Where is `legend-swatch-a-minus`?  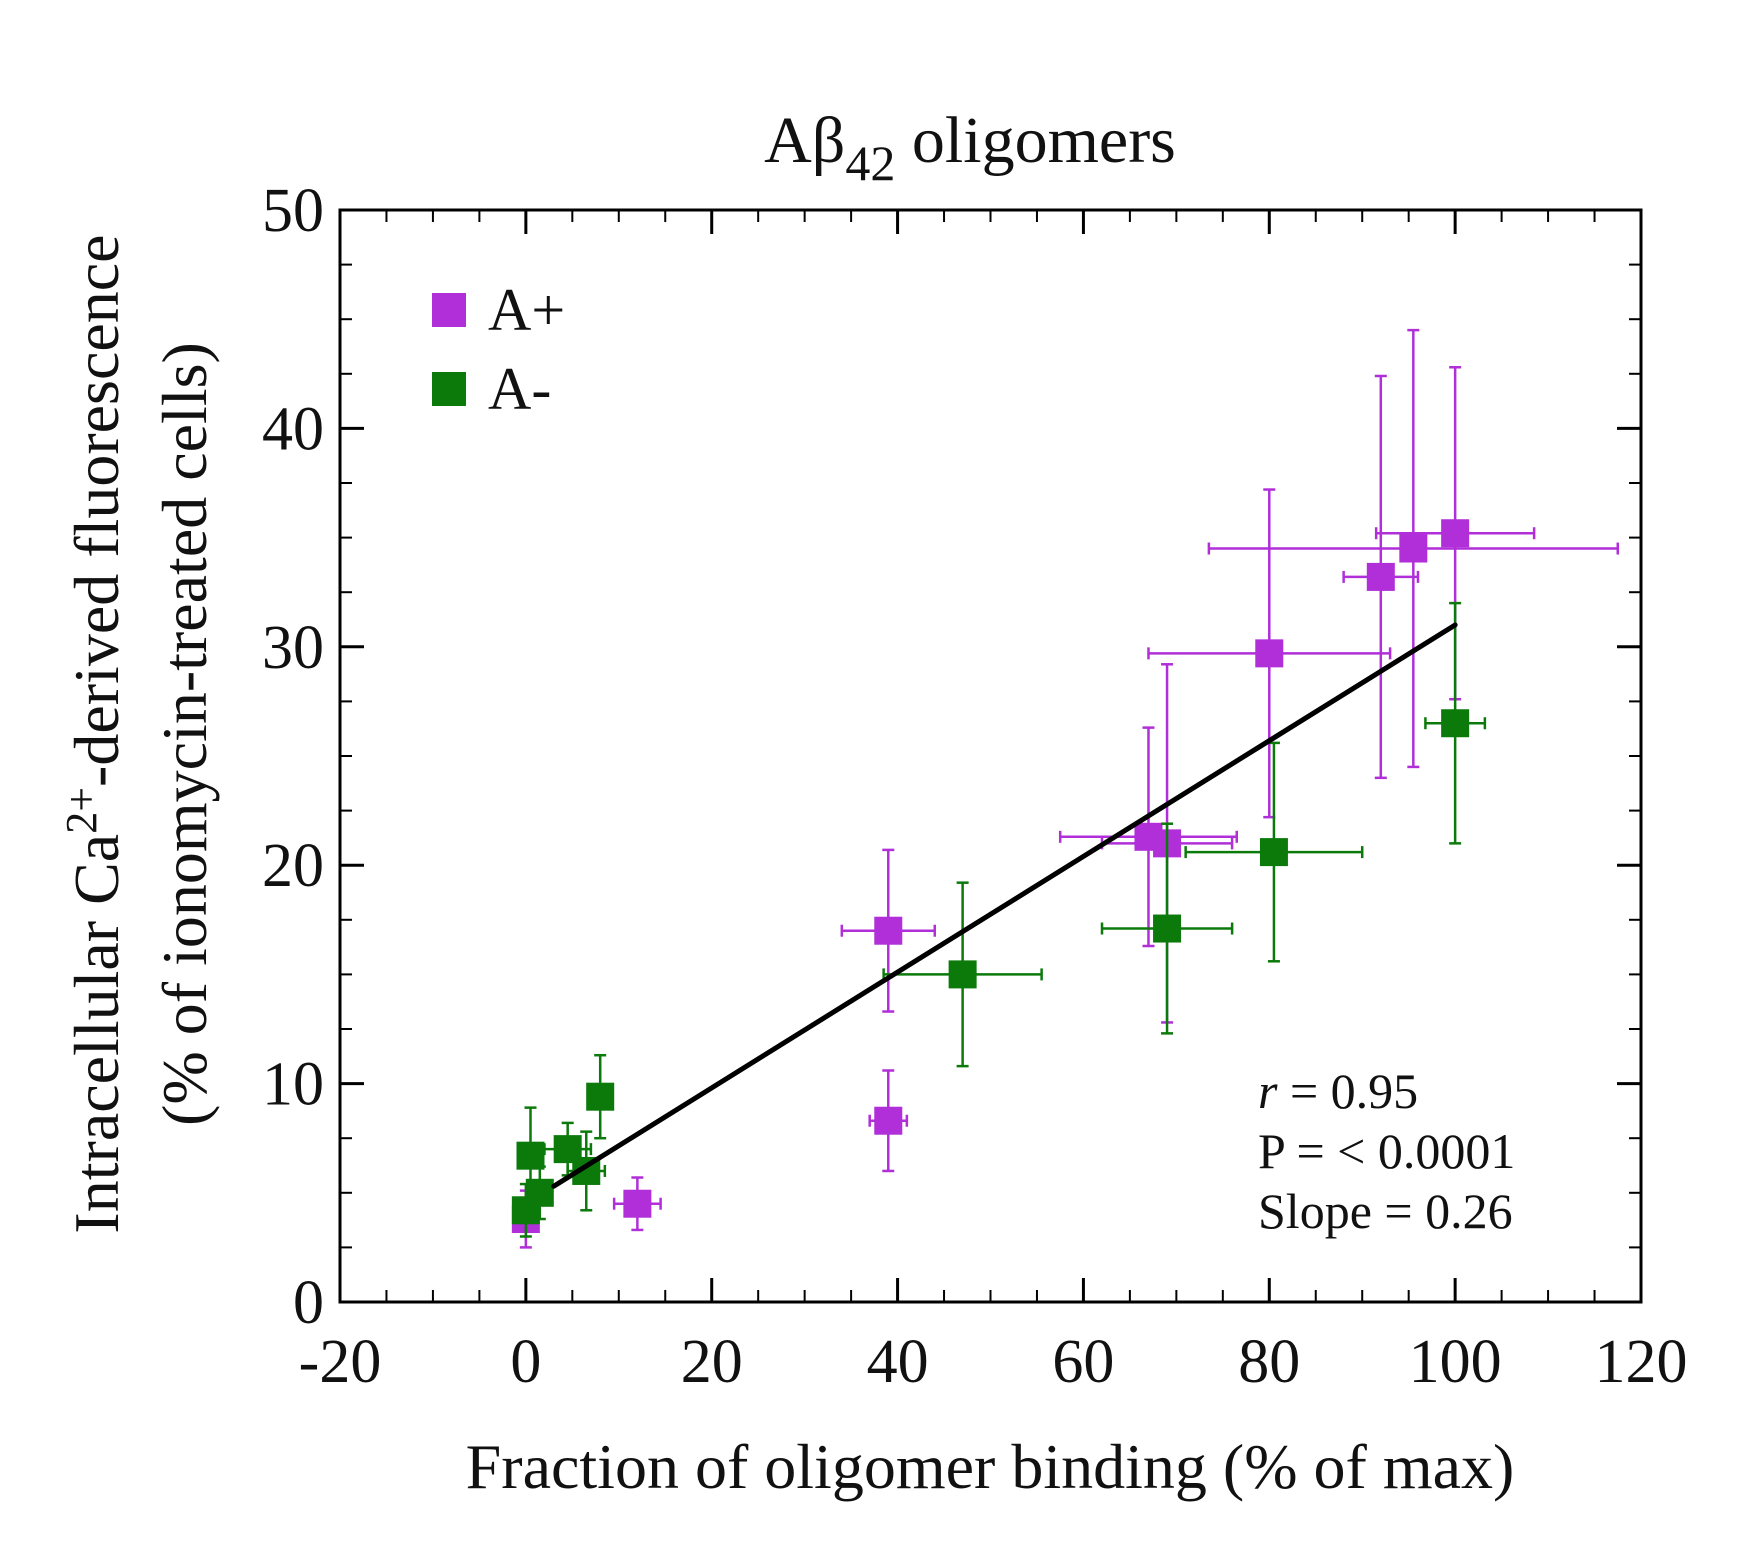
legend-swatch-a-minus is located at coordinates (449, 389).